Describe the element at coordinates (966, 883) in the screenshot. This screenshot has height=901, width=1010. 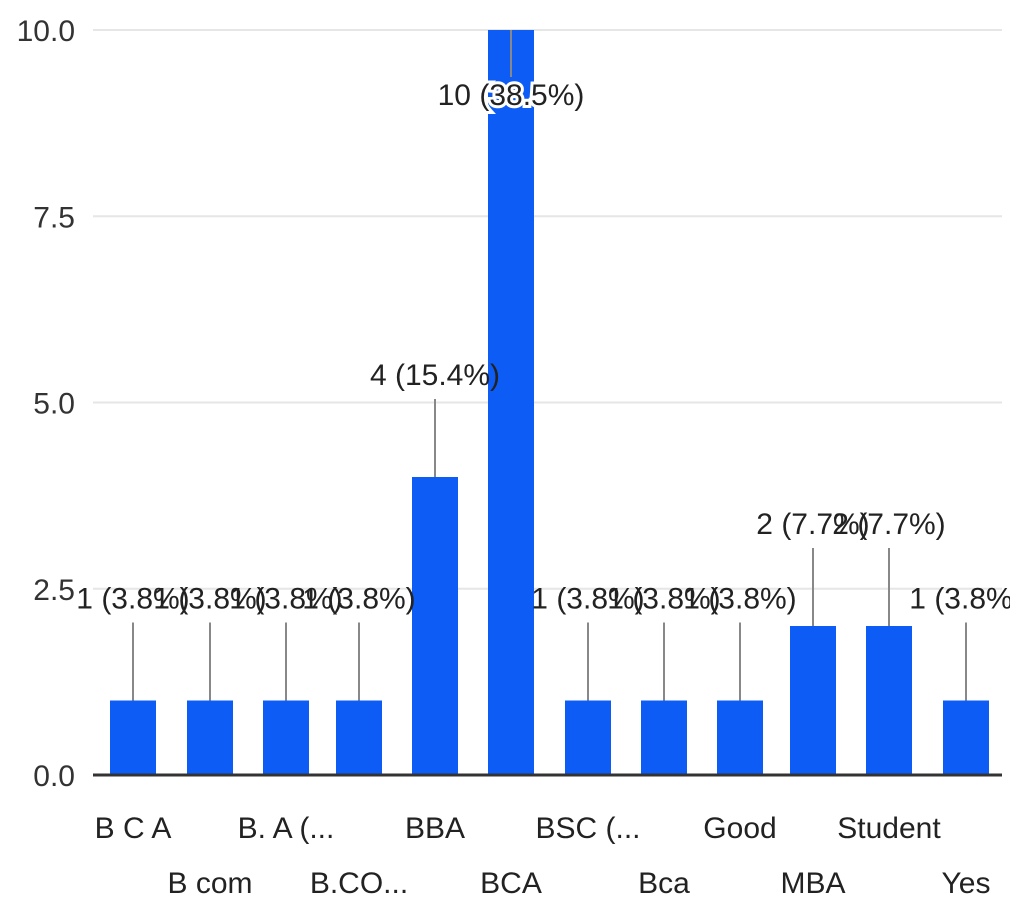
I see `x-category-label: Yes` at that location.